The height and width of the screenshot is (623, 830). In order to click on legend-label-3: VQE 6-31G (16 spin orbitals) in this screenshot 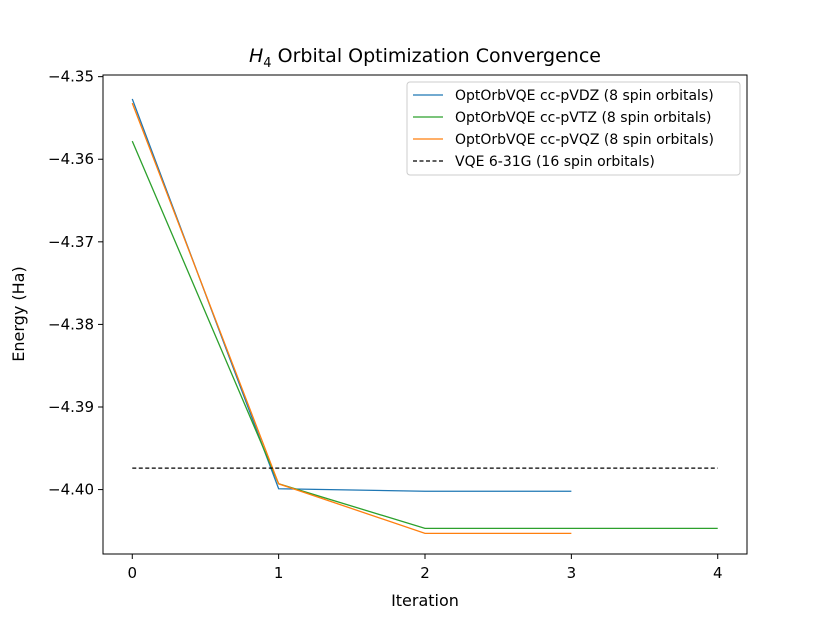, I will do `click(555, 162)`.